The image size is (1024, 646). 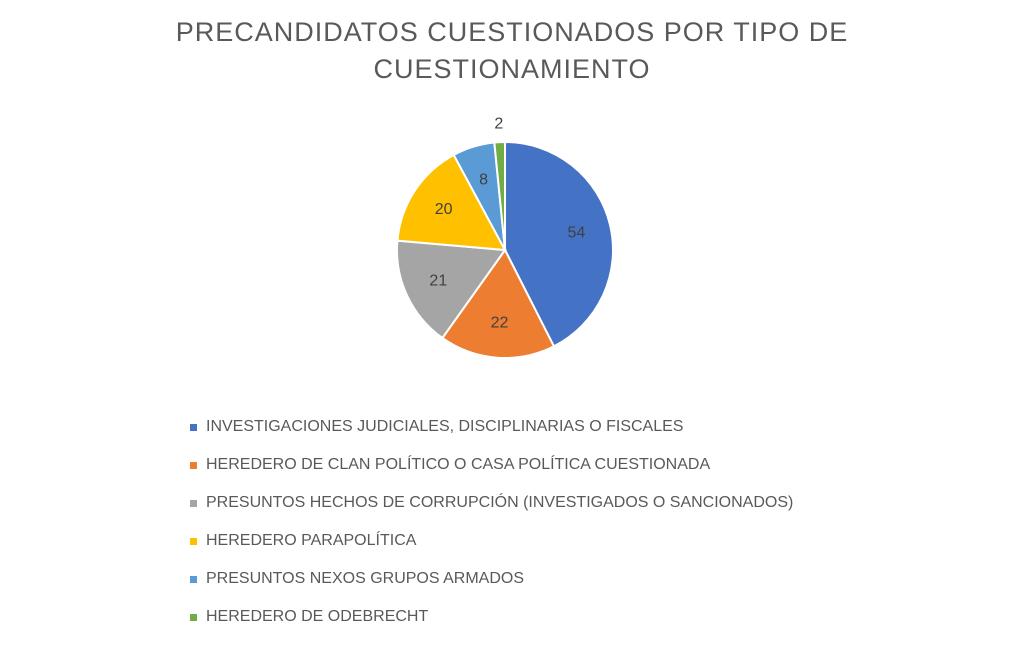 I want to click on data-label-1: 54, so click(x=577, y=232).